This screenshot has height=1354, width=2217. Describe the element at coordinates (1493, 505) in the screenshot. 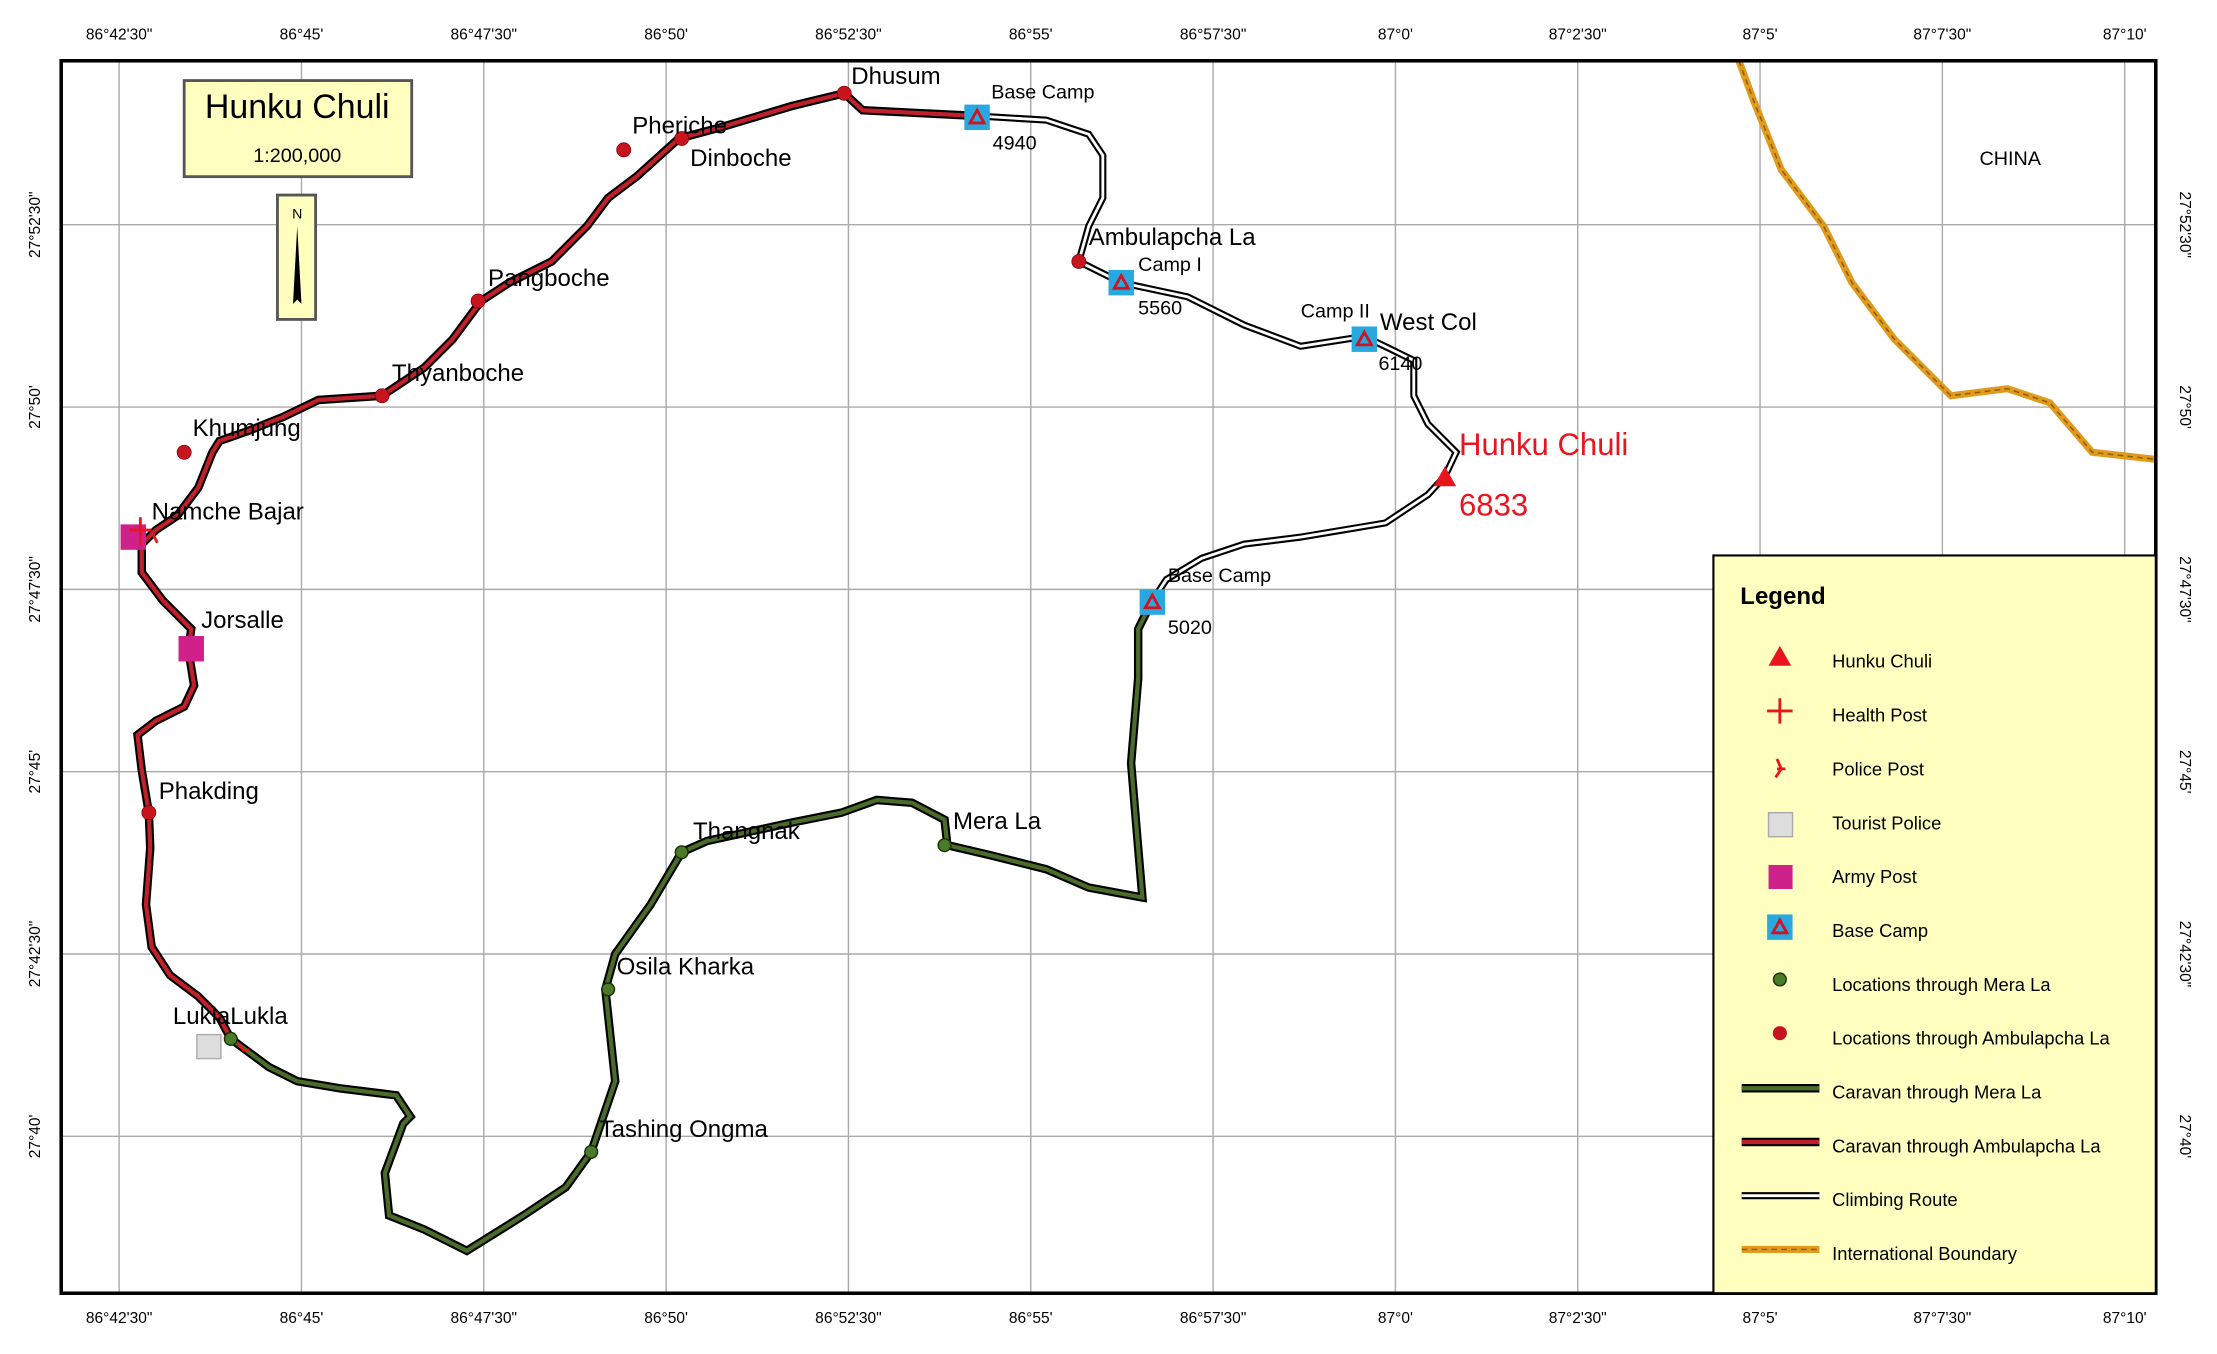

I see `peak-elevation: 6833` at that location.